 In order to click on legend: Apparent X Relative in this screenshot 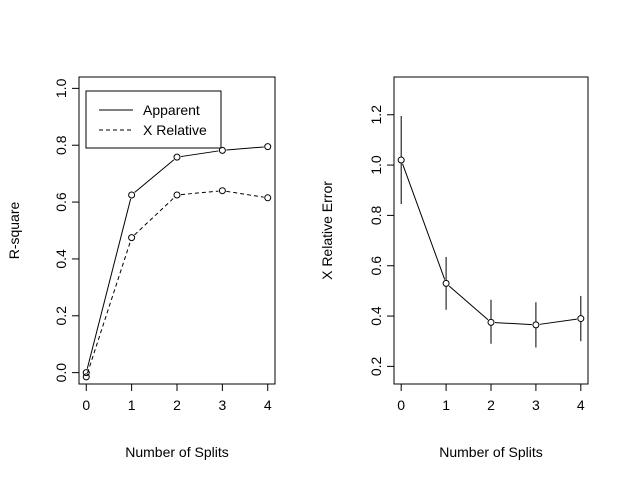, I will do `click(153, 119)`.